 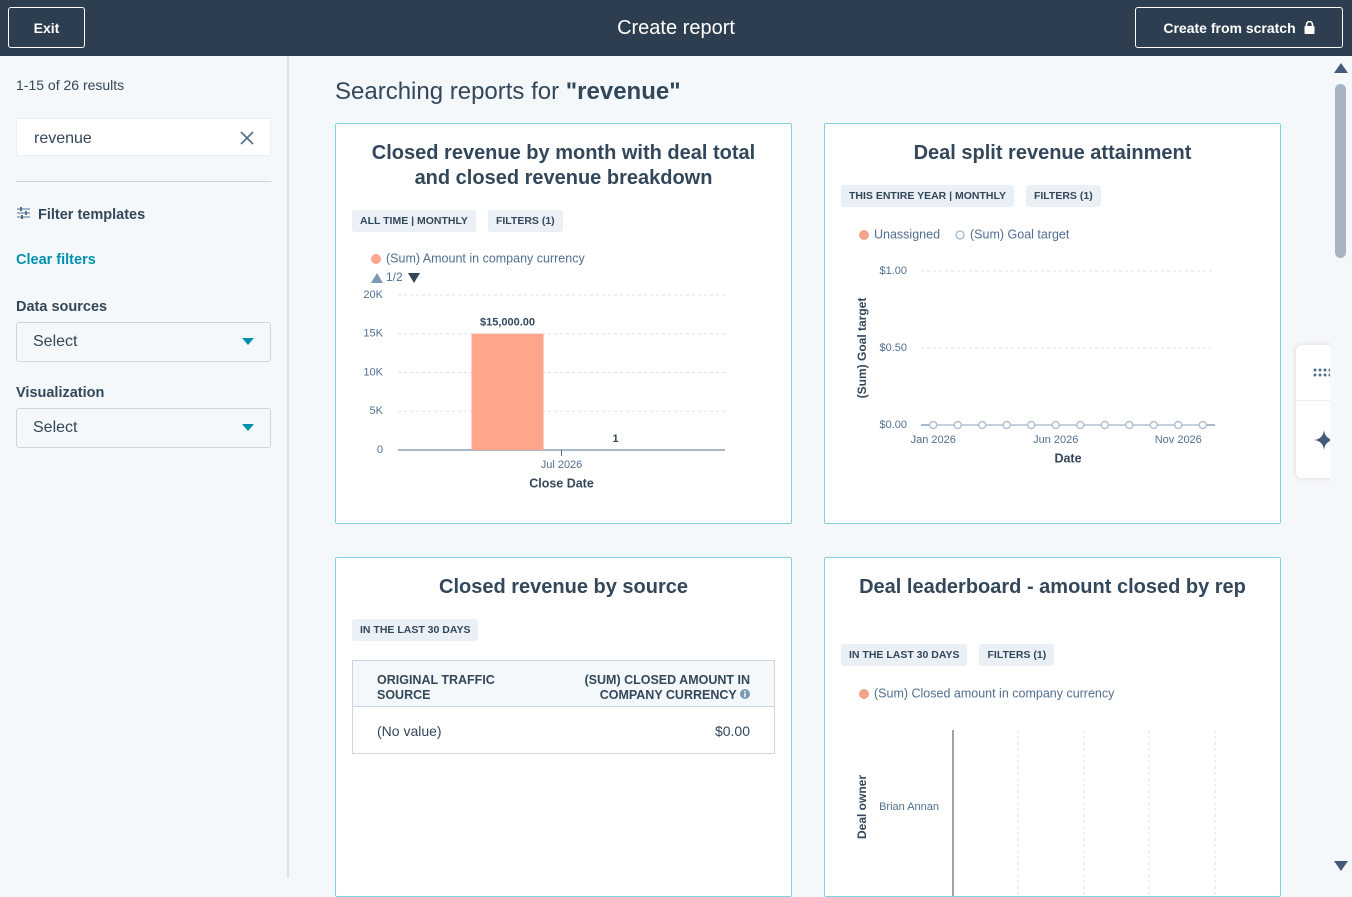 I want to click on y-tick-label: 20K, so click(x=373, y=295).